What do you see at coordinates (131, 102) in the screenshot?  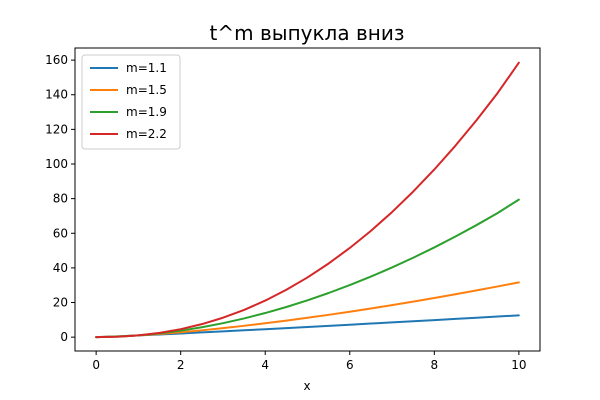 I see `legend-box` at bounding box center [131, 102].